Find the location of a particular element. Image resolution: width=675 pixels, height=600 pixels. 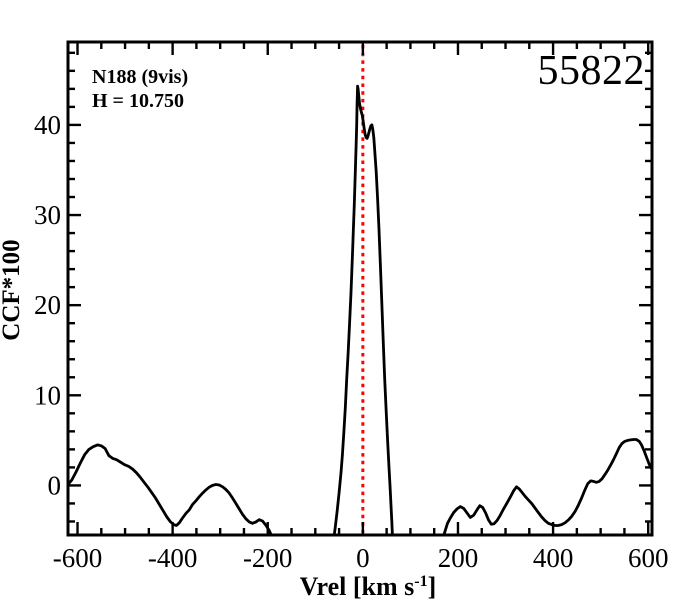

annotation-block: N188 (9vis) H = 10.750 is located at coordinates (140, 89).